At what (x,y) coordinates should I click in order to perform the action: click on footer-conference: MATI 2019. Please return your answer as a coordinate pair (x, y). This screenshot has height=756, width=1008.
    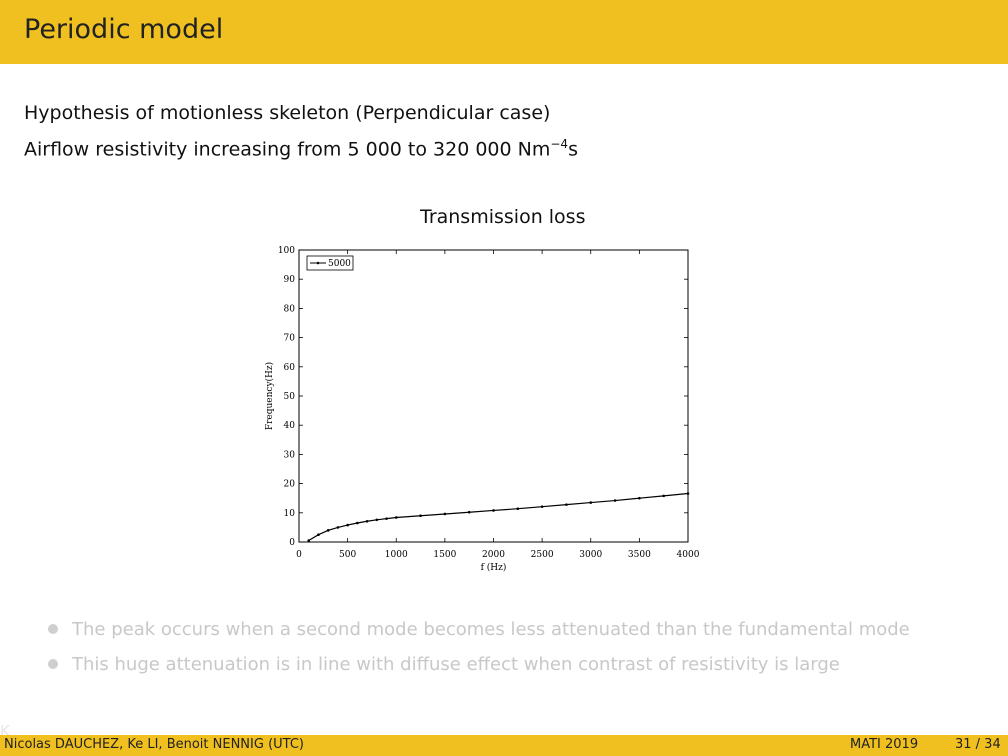
    Looking at the image, I should click on (884, 744).